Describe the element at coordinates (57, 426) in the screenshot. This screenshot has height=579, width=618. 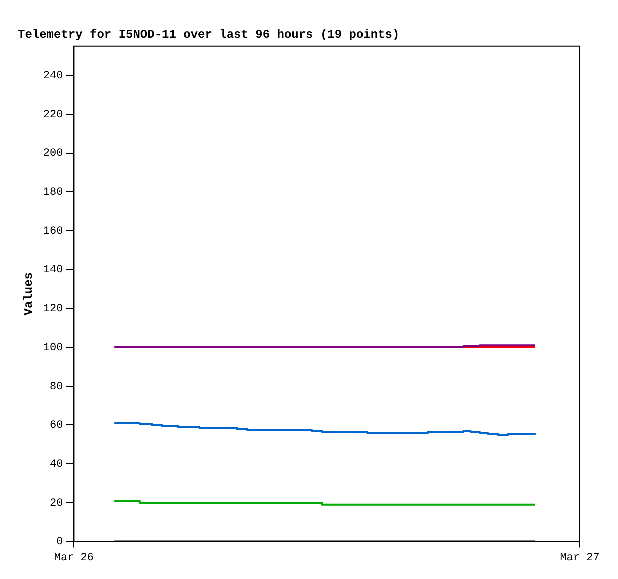
I see `y-tick-label: 60` at that location.